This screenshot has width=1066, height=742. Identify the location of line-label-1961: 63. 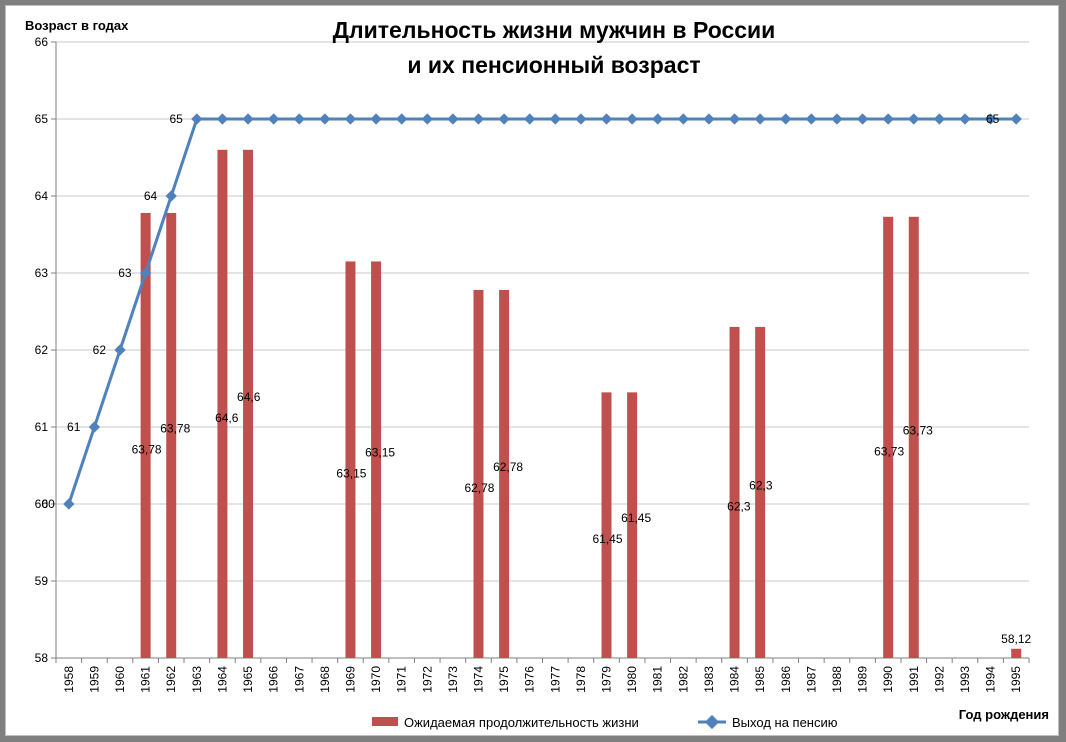
(125, 273).